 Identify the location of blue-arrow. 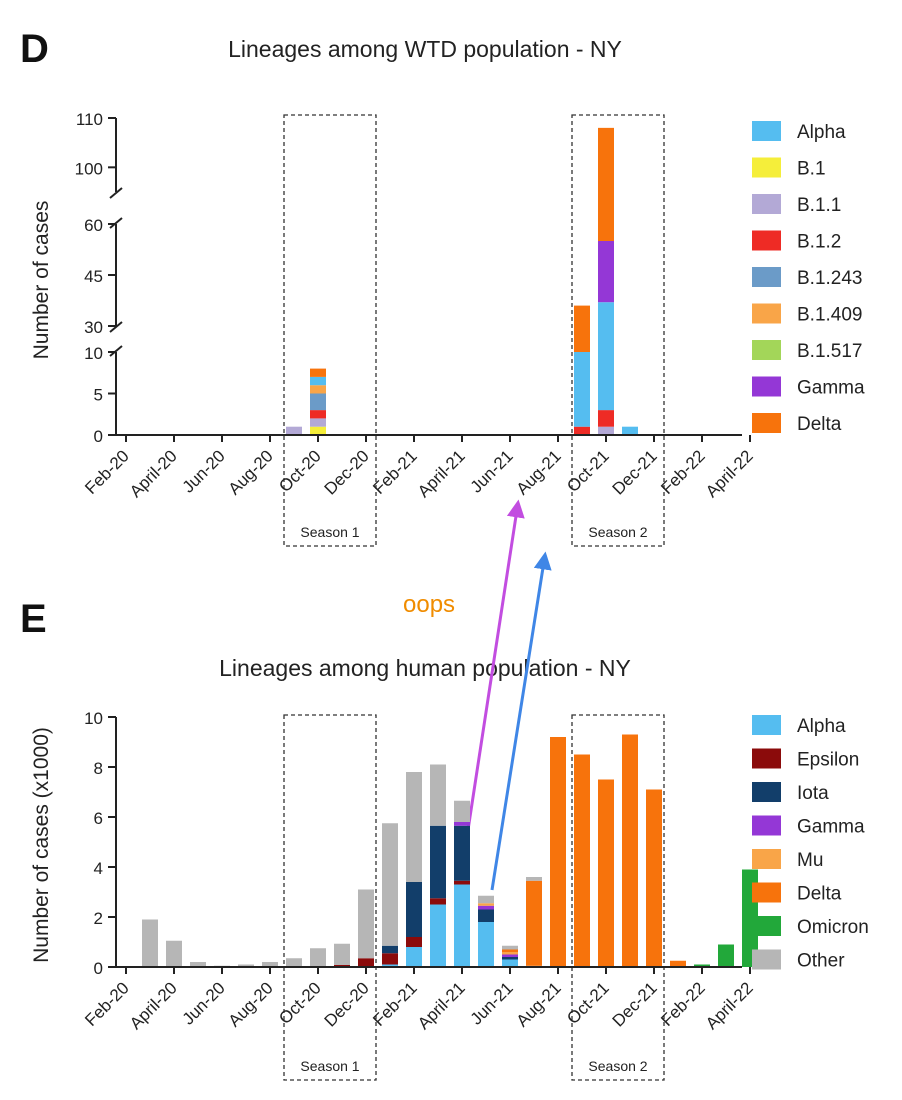
(521, 721).